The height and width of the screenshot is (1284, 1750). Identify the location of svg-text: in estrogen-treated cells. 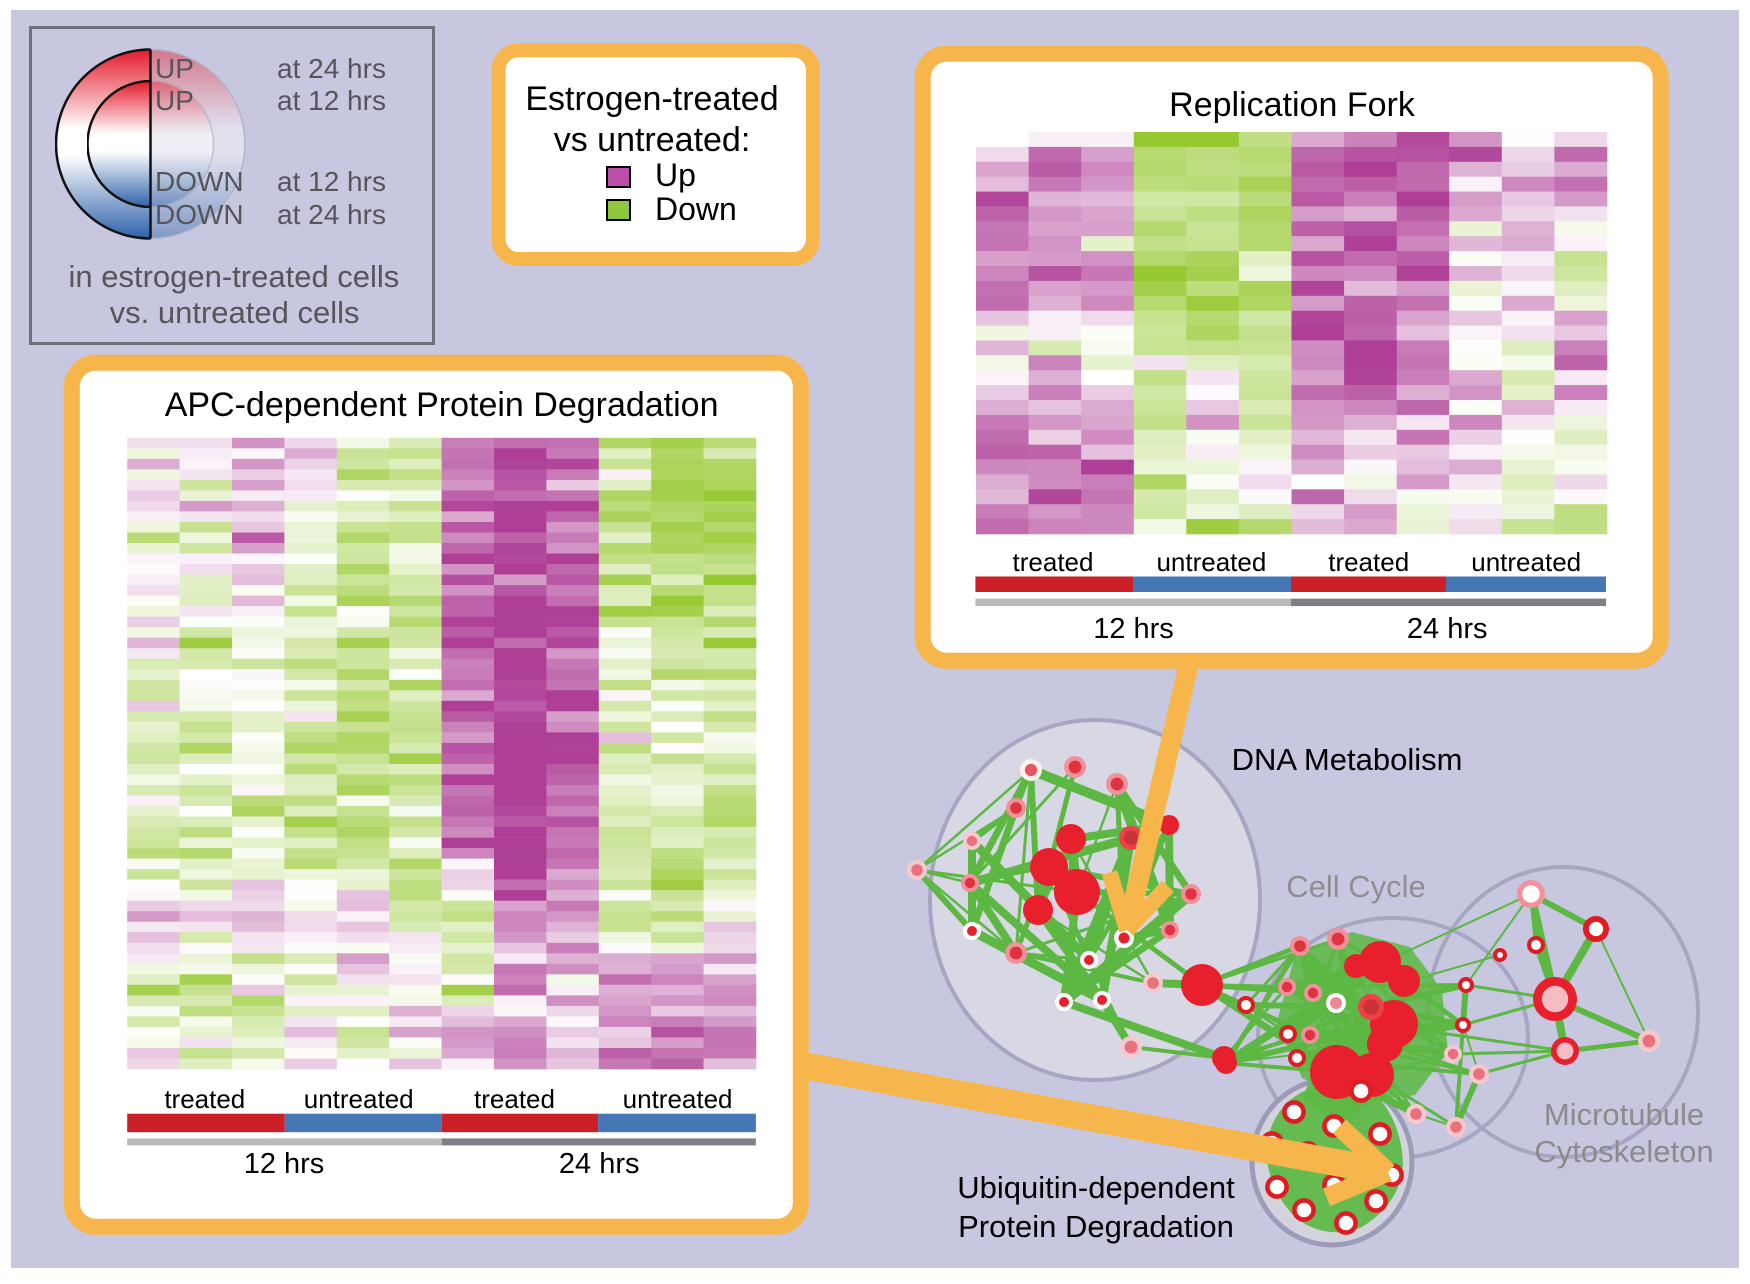
(233, 276).